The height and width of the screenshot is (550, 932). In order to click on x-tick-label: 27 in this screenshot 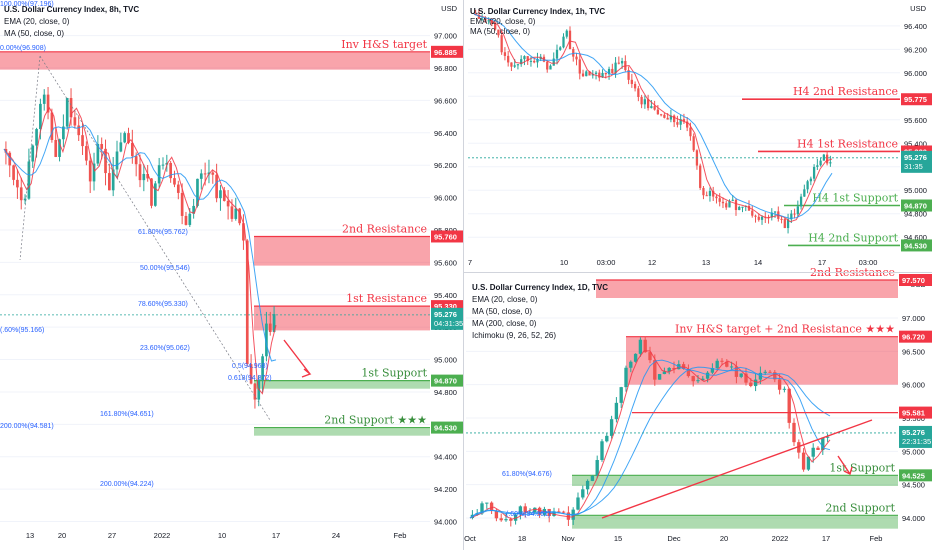, I will do `click(112, 535)`.